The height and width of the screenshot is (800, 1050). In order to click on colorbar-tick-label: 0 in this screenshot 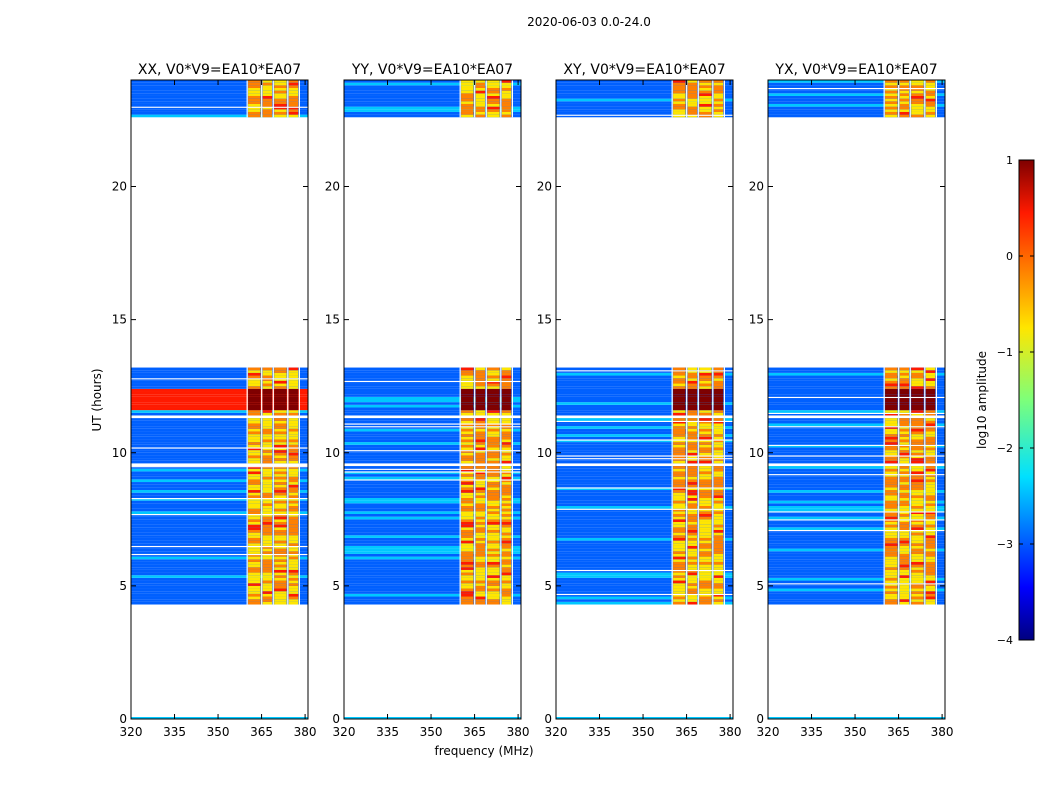, I will do `click(1009, 256)`.